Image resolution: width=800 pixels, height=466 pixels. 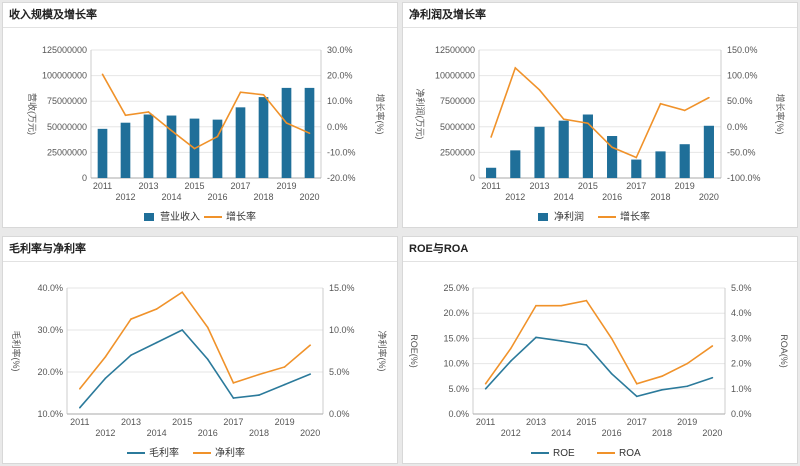 What do you see at coordinates (569, 216) in the screenshot?
I see `legend-label: 净利润` at bounding box center [569, 216].